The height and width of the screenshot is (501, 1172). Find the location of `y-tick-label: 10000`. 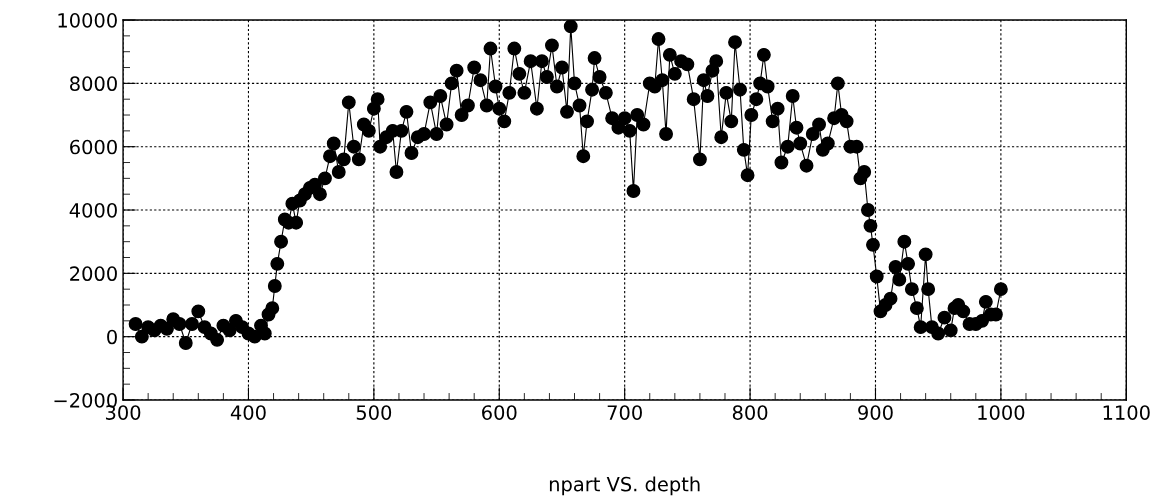

y-tick-label: 10000 is located at coordinates (87, 20).